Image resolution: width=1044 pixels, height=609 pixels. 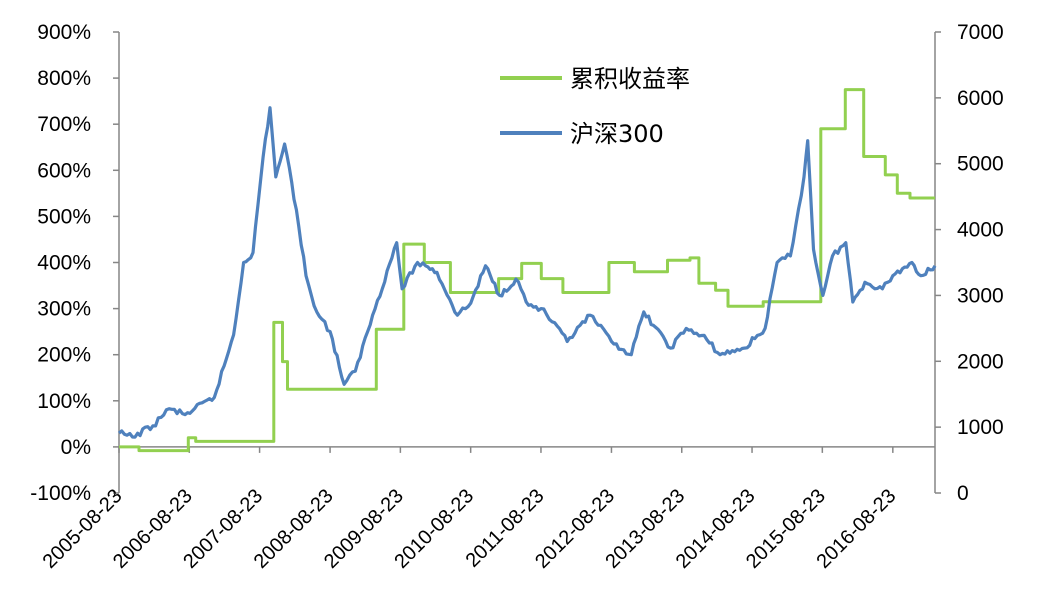 I want to click on right-tick-label: 0, so click(x=963, y=493).